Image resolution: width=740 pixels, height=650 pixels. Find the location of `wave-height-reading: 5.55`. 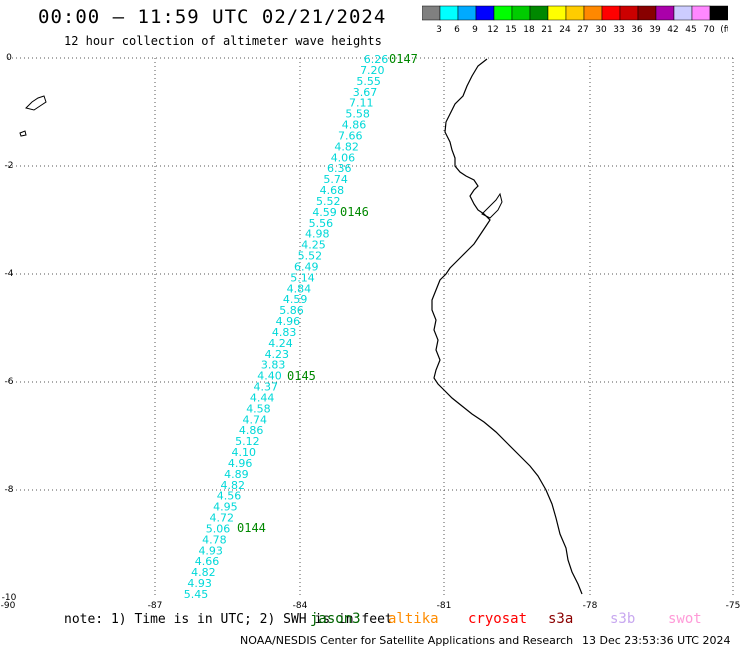

wave-height-reading: 5.55 is located at coordinates (368, 81).